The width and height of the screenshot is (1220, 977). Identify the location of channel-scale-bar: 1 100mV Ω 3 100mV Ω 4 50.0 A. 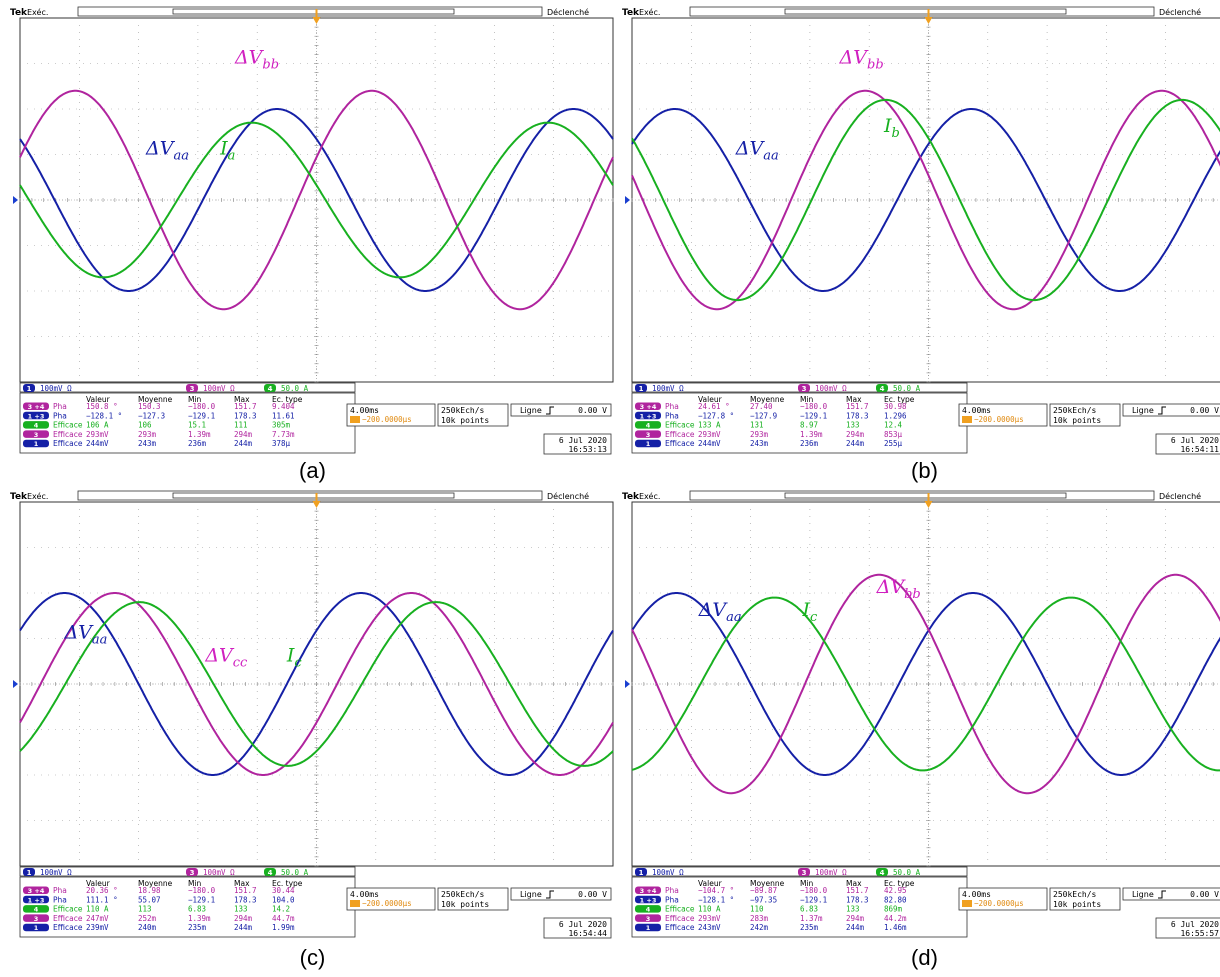
(799, 871).